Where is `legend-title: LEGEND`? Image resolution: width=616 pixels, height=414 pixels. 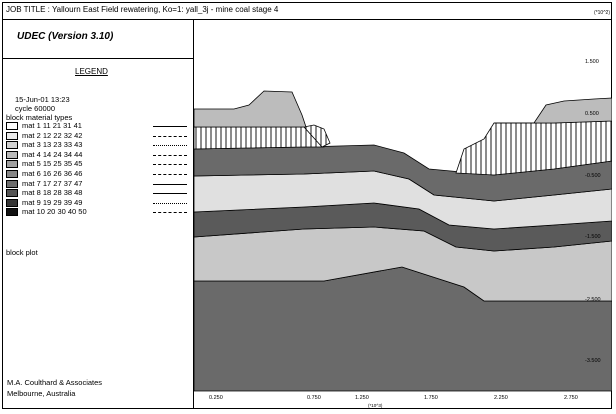
legend-title: LEGEND is located at coordinates (91, 71).